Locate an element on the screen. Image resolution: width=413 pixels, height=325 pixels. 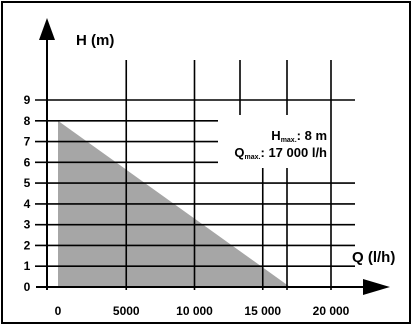
hmax-value: : 8 m is located at coordinates (312, 135).